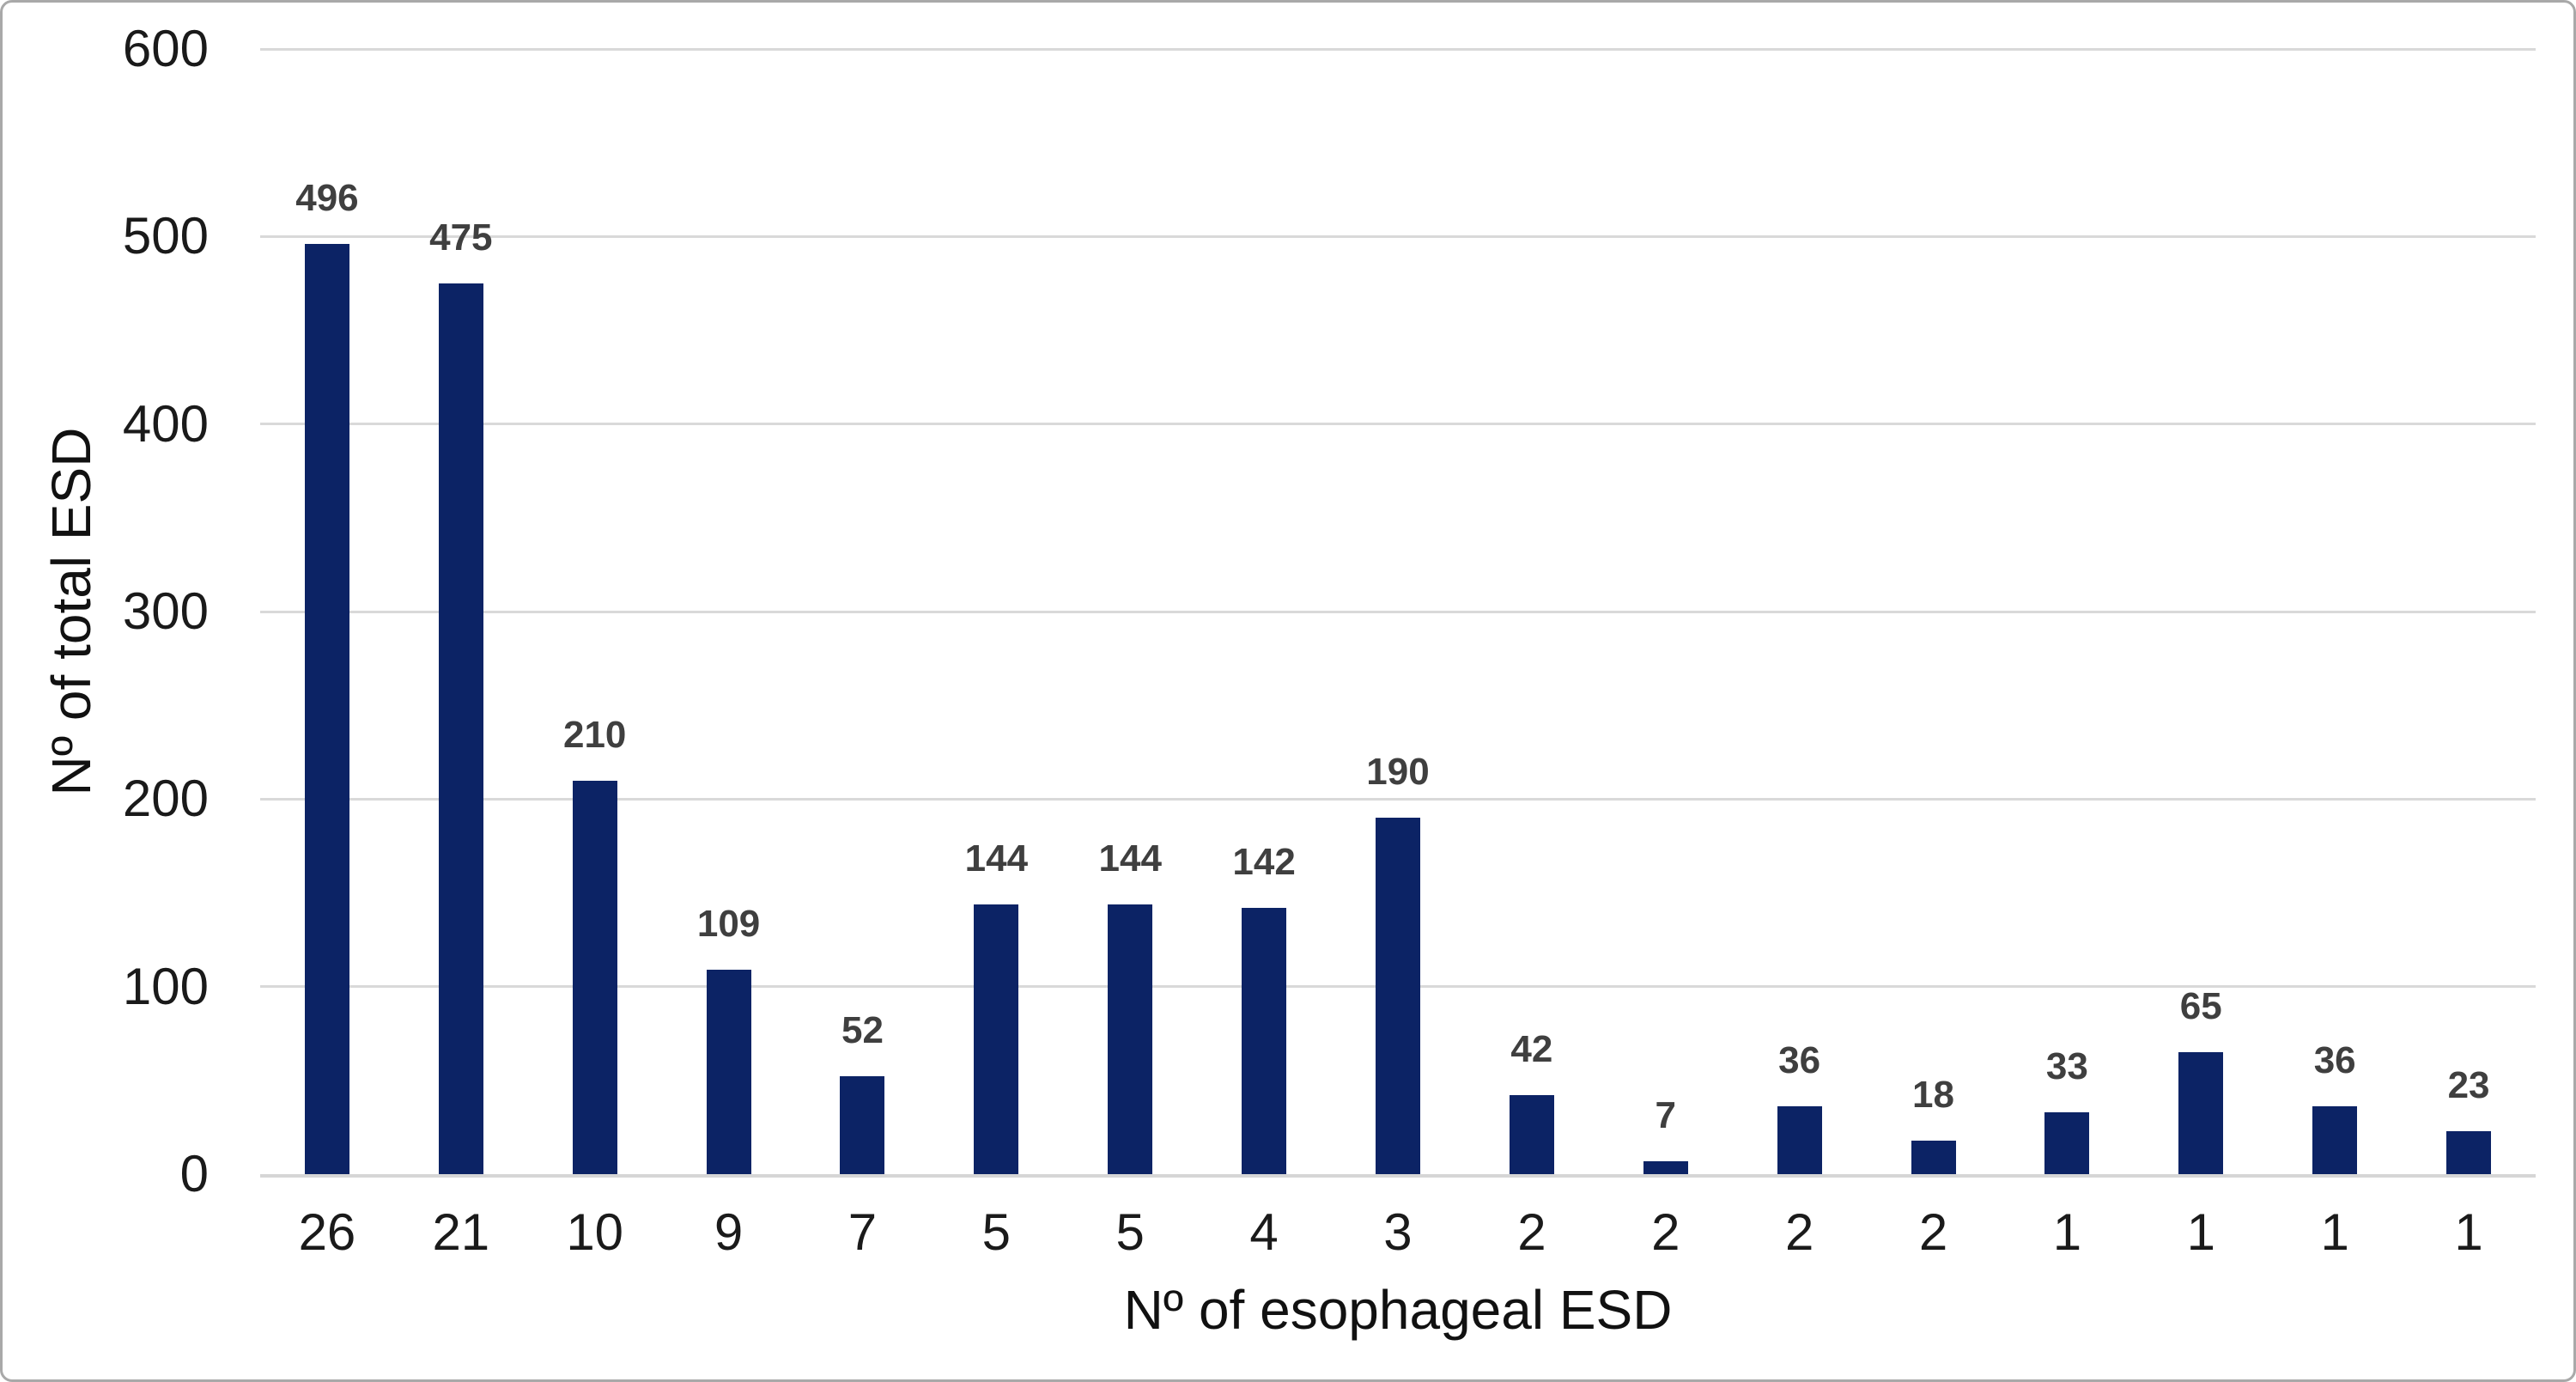  Describe the element at coordinates (165, 611) in the screenshot. I see `y-tick-label: 300` at that location.